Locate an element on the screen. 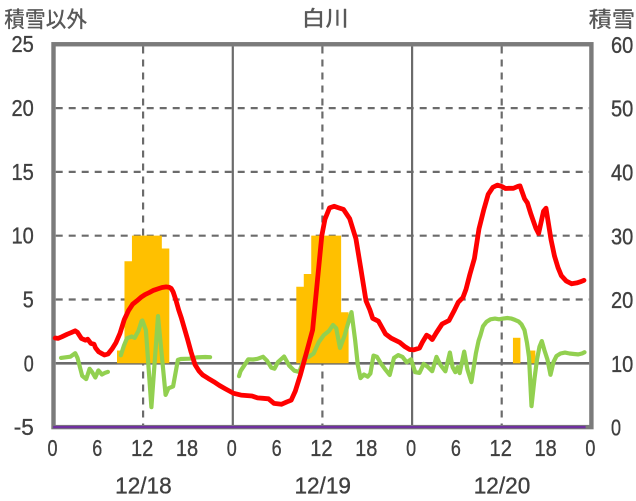  svg-text: 25 is located at coordinates (23, 44).